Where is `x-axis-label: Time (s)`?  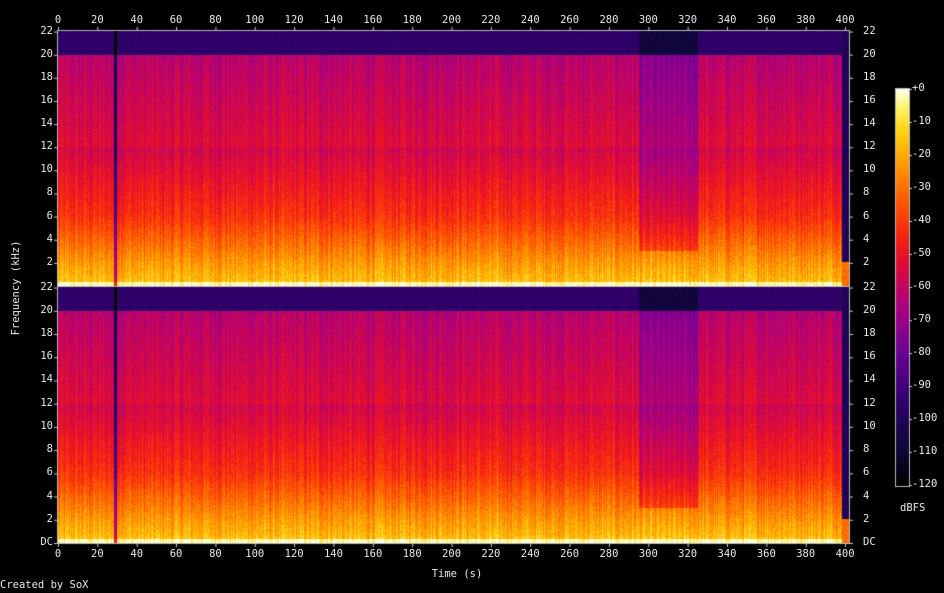 x-axis-label: Time (s) is located at coordinates (457, 574).